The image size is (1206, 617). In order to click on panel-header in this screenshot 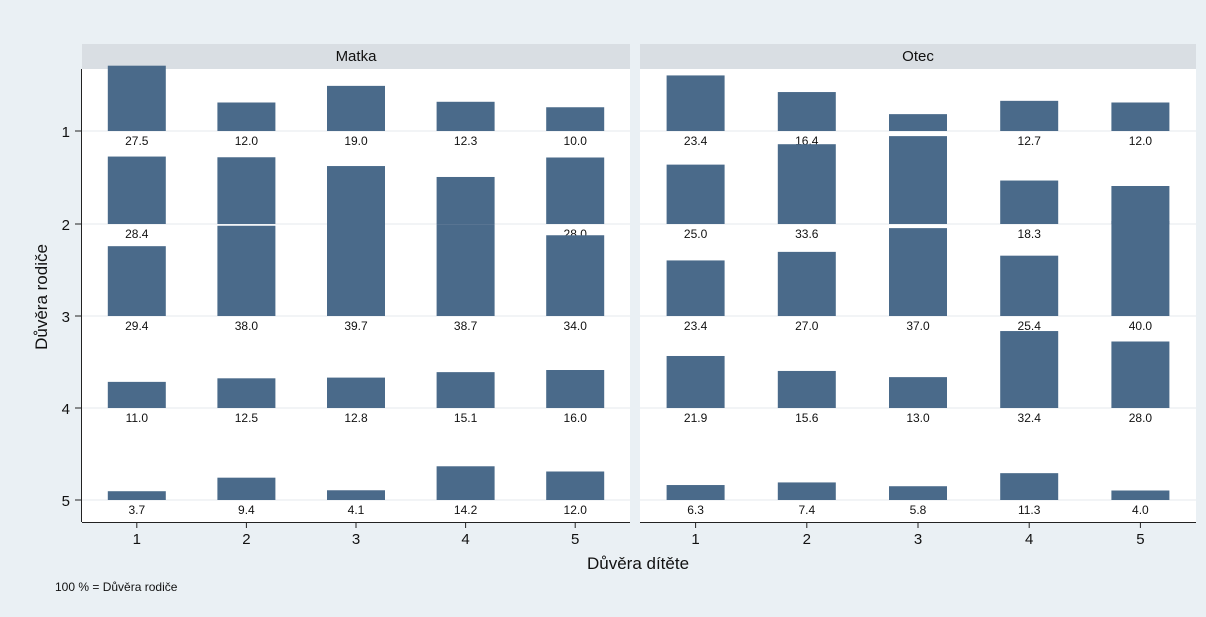, I will do `click(918, 56)`.